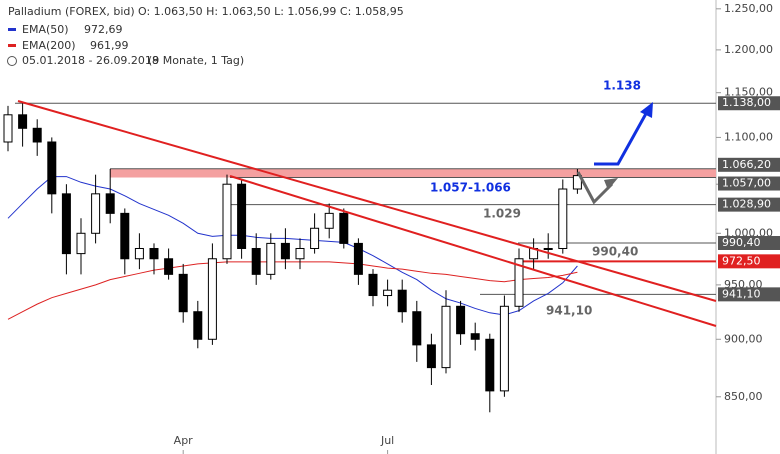 This screenshot has height=454, width=780. What do you see at coordinates (103, 29) in the screenshot?
I see `legend-value: 972,69` at bounding box center [103, 29].